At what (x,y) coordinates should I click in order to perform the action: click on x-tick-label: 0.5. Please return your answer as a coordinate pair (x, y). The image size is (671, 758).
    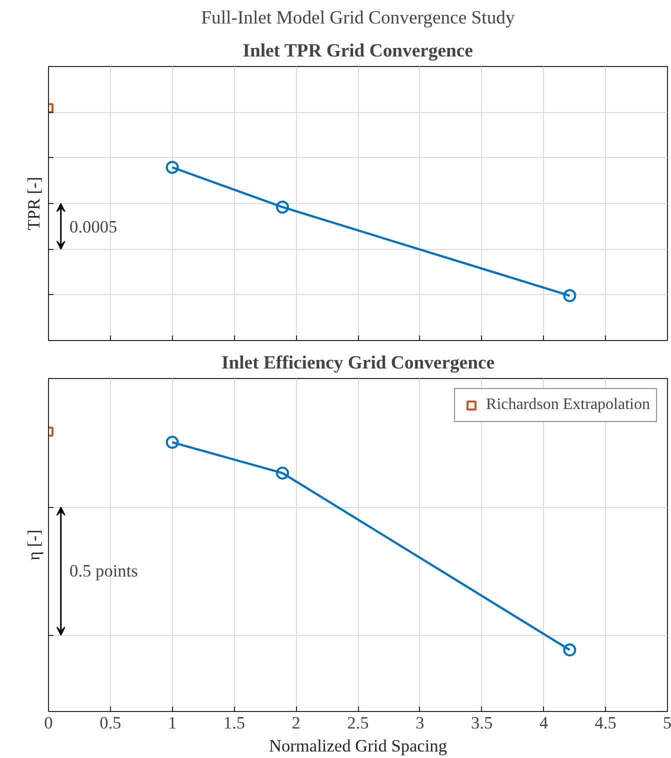
    Looking at the image, I should click on (111, 723).